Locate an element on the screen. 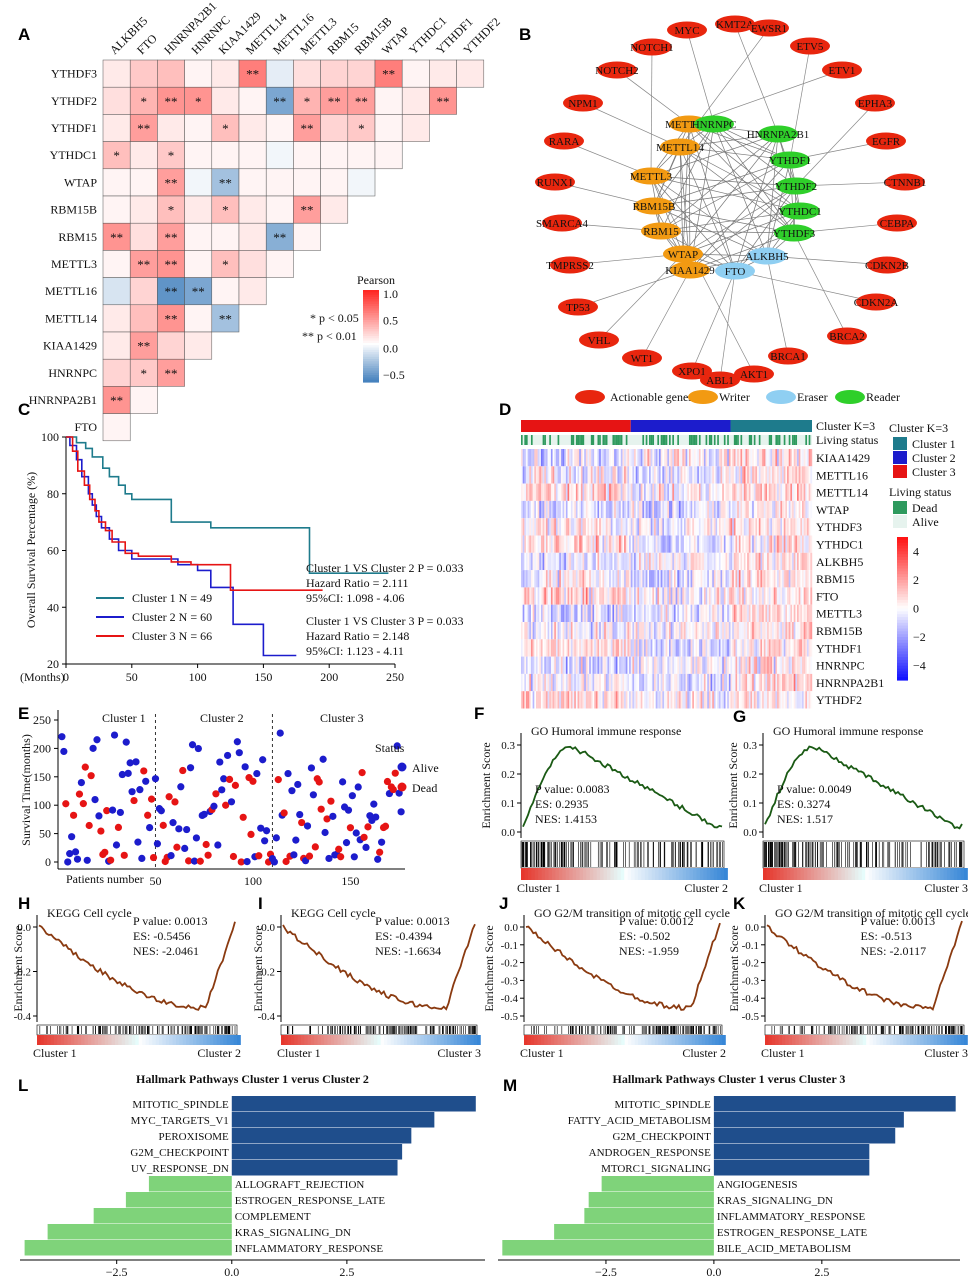  living-status-dead is located at coordinates (778, 440).